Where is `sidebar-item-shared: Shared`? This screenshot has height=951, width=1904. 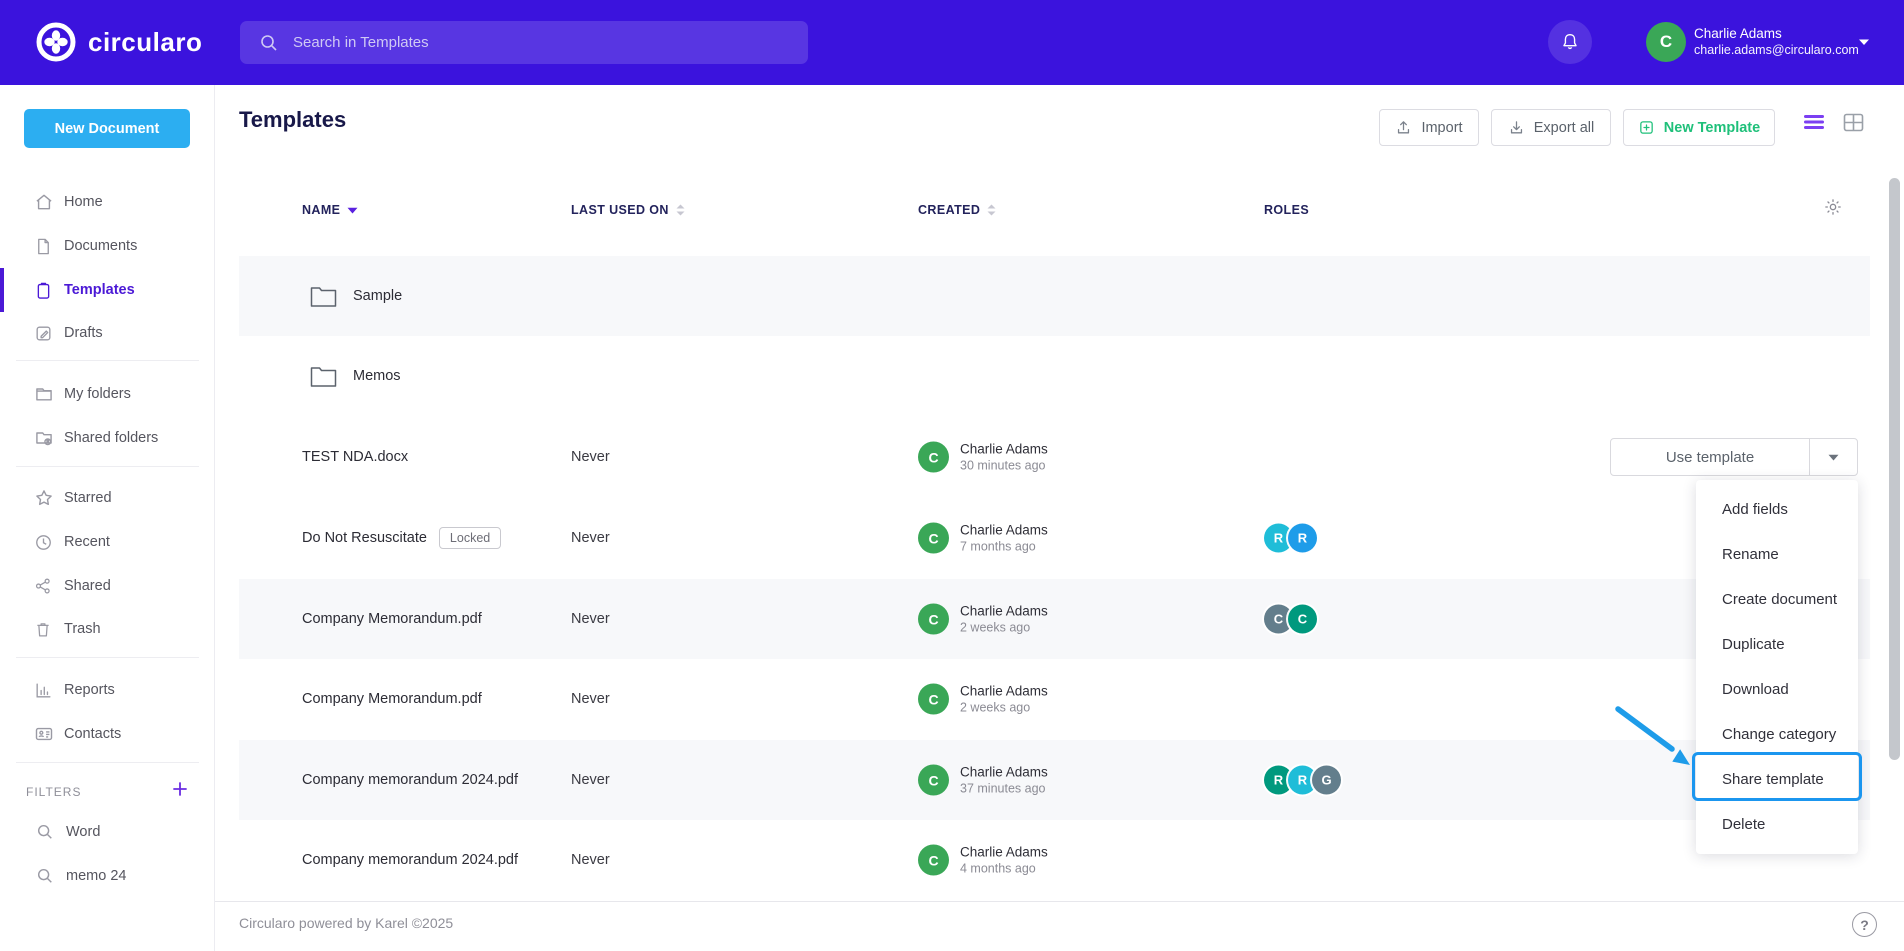 sidebar-item-shared: Shared is located at coordinates (107, 586).